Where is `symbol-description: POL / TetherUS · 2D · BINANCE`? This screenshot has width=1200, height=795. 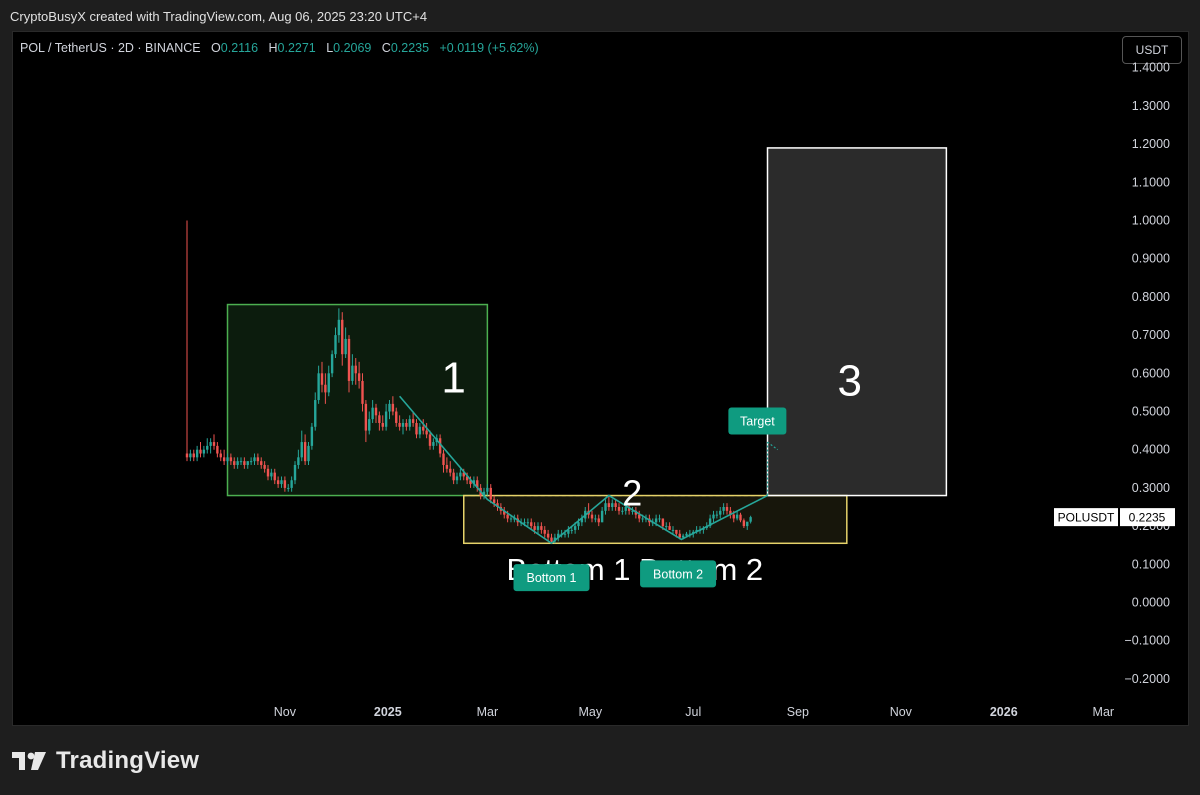 symbol-description: POL / TetherUS · 2D · BINANCE is located at coordinates (110, 48).